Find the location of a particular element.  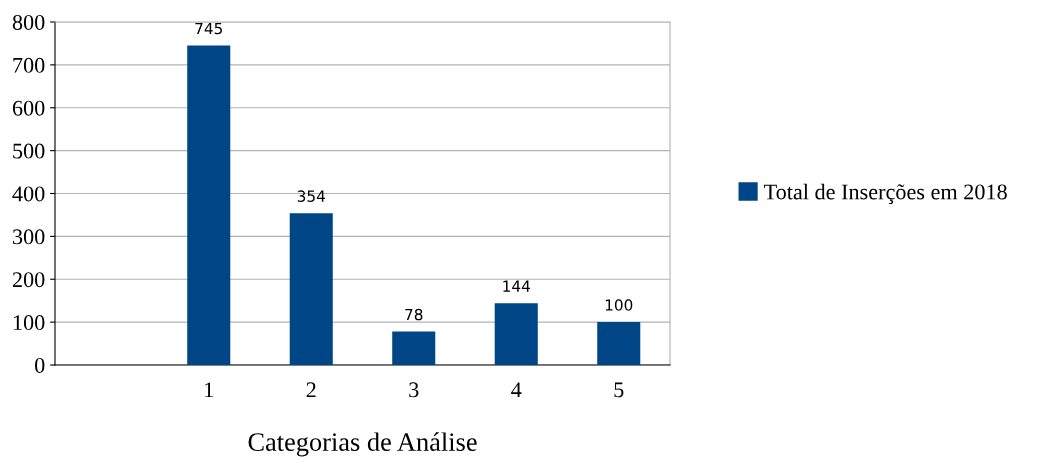

y-tick-label: 300 is located at coordinates (29, 237).